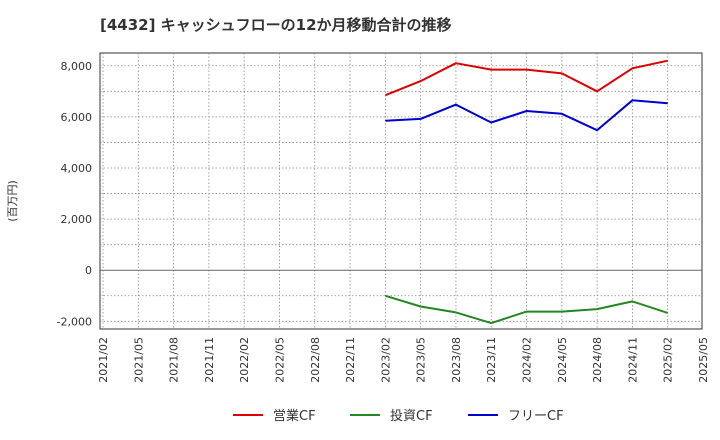  Describe the element at coordinates (491, 360) in the screenshot. I see `x-tick-label: 2023/11` at that location.